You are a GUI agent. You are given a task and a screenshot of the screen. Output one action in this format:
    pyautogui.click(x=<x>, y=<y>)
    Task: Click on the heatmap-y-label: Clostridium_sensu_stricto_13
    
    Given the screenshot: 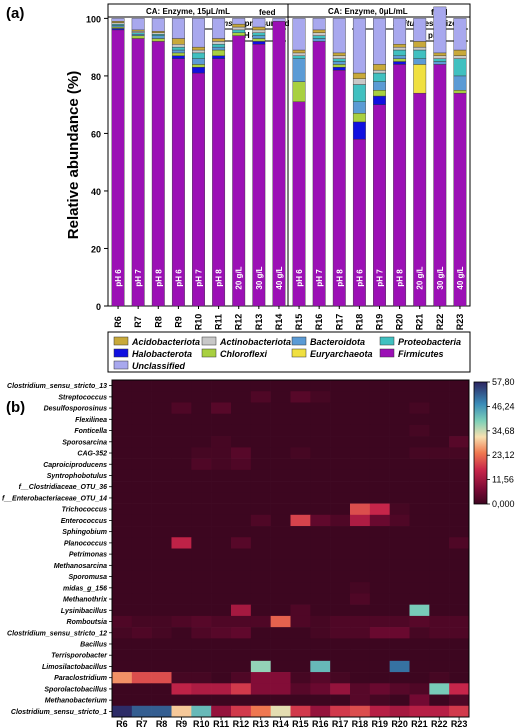 What is the action you would take?
    pyautogui.click(x=57, y=386)
    